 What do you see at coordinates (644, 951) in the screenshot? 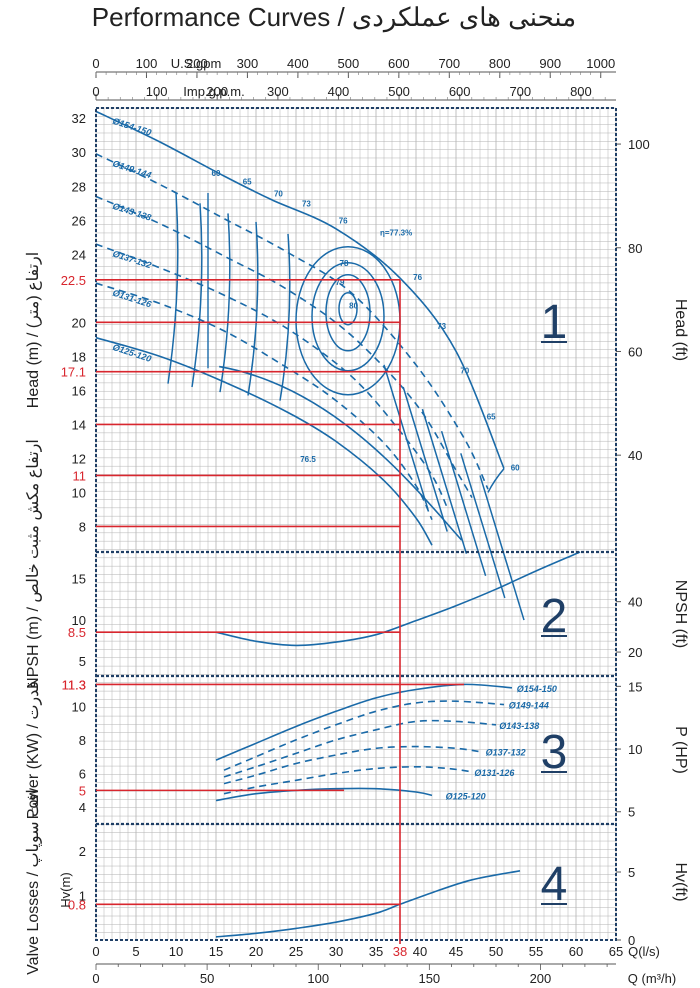
I see `q-ls-label: Q(l/s)` at bounding box center [644, 951].